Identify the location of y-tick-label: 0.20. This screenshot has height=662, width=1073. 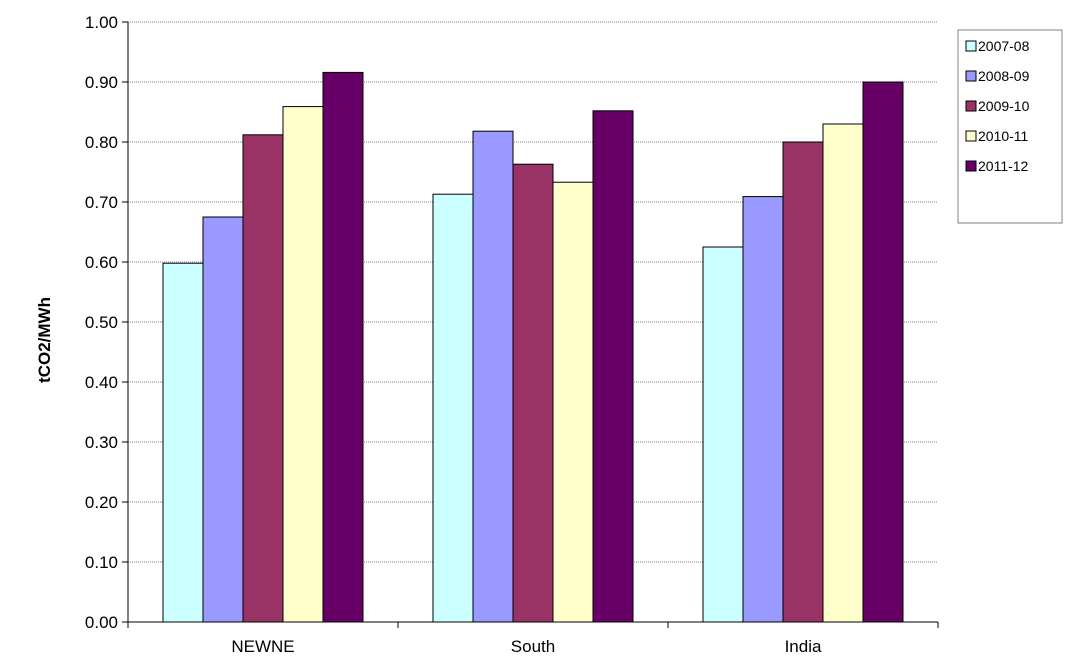
(101, 502).